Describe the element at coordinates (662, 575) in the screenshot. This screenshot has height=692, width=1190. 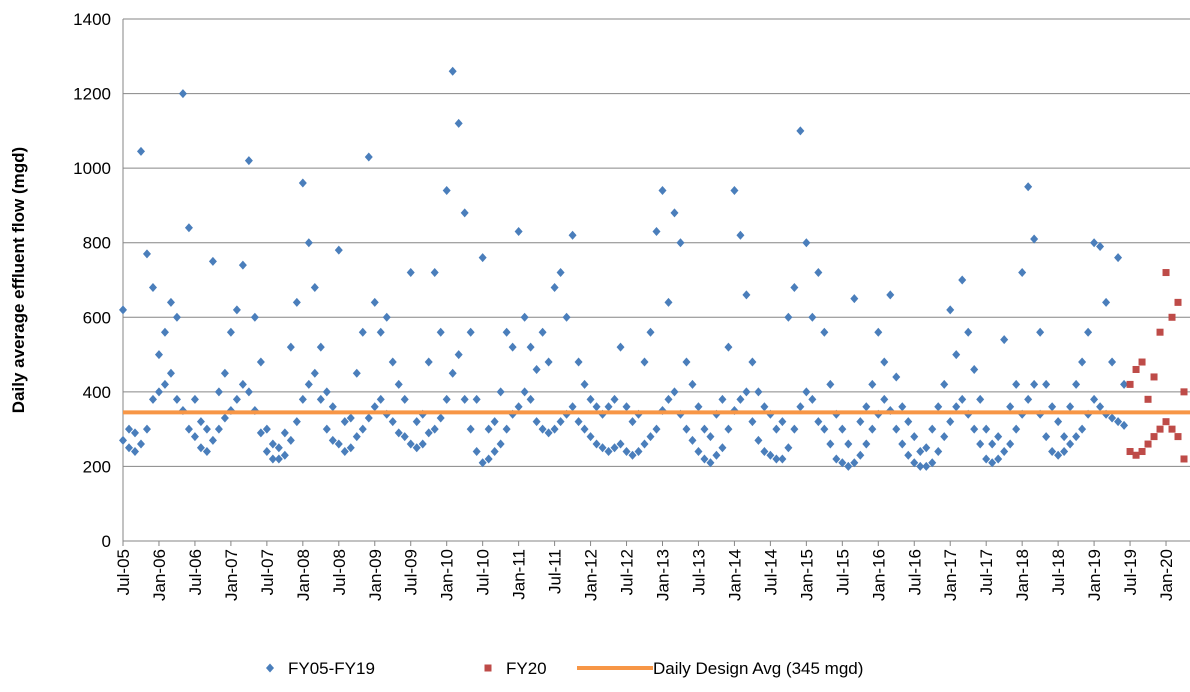
I see `x-tick-label: Jan-13` at that location.